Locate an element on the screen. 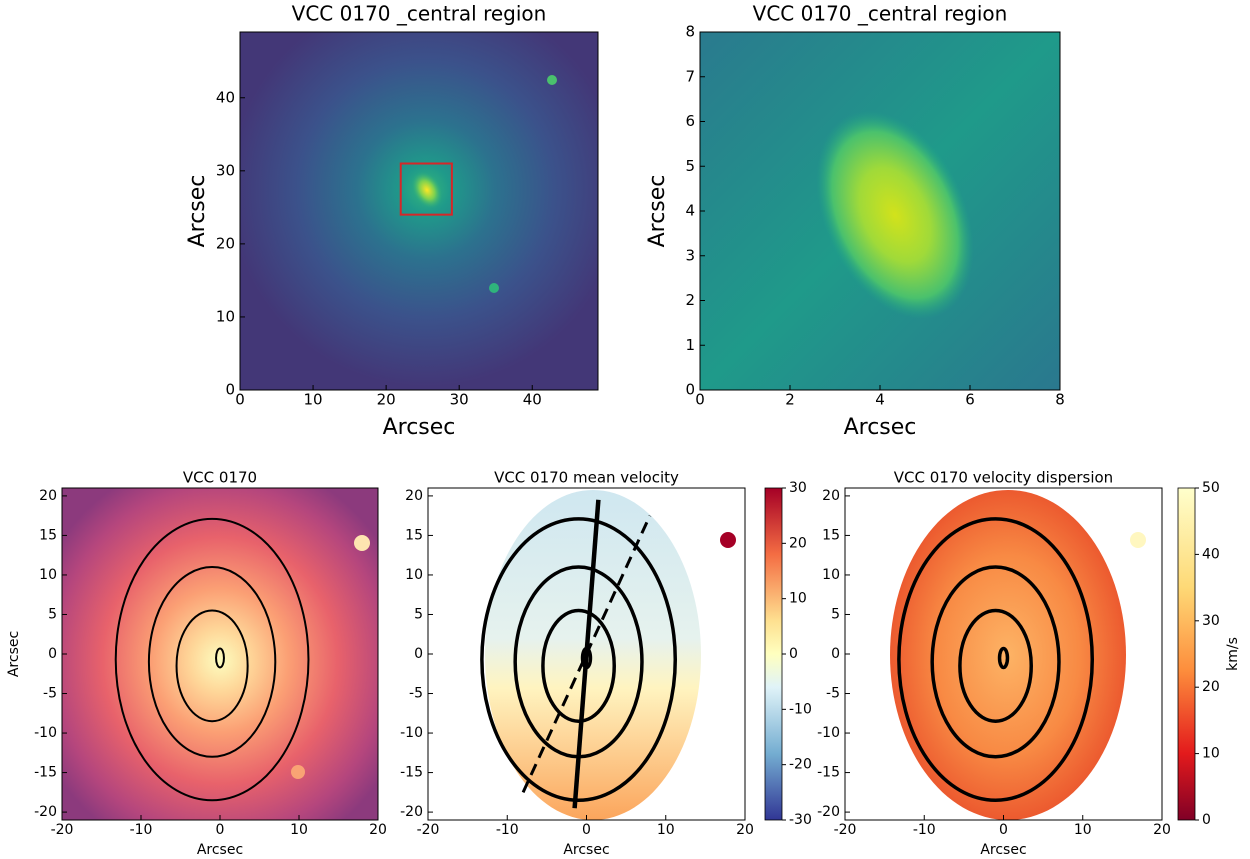  colorbar-label: km/s is located at coordinates (1233, 654).